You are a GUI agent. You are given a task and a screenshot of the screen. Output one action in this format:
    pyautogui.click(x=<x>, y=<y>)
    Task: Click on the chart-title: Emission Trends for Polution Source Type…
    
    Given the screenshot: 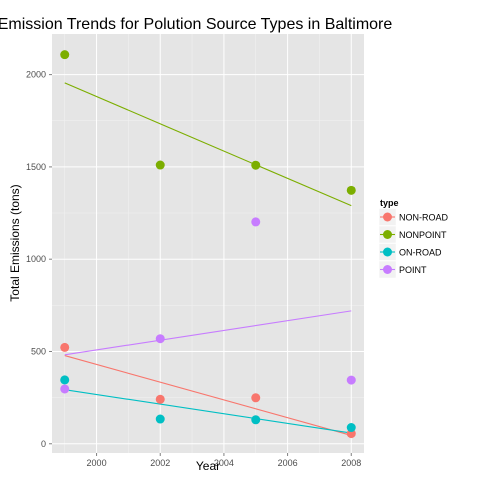 What is the action you would take?
    pyautogui.click(x=196, y=24)
    